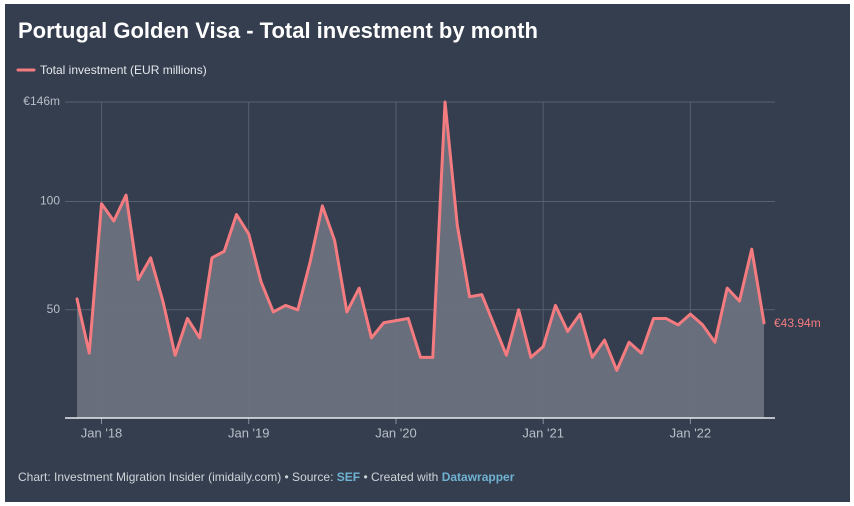  Describe the element at coordinates (54, 309) in the screenshot. I see `y-tick-label: 50` at that location.